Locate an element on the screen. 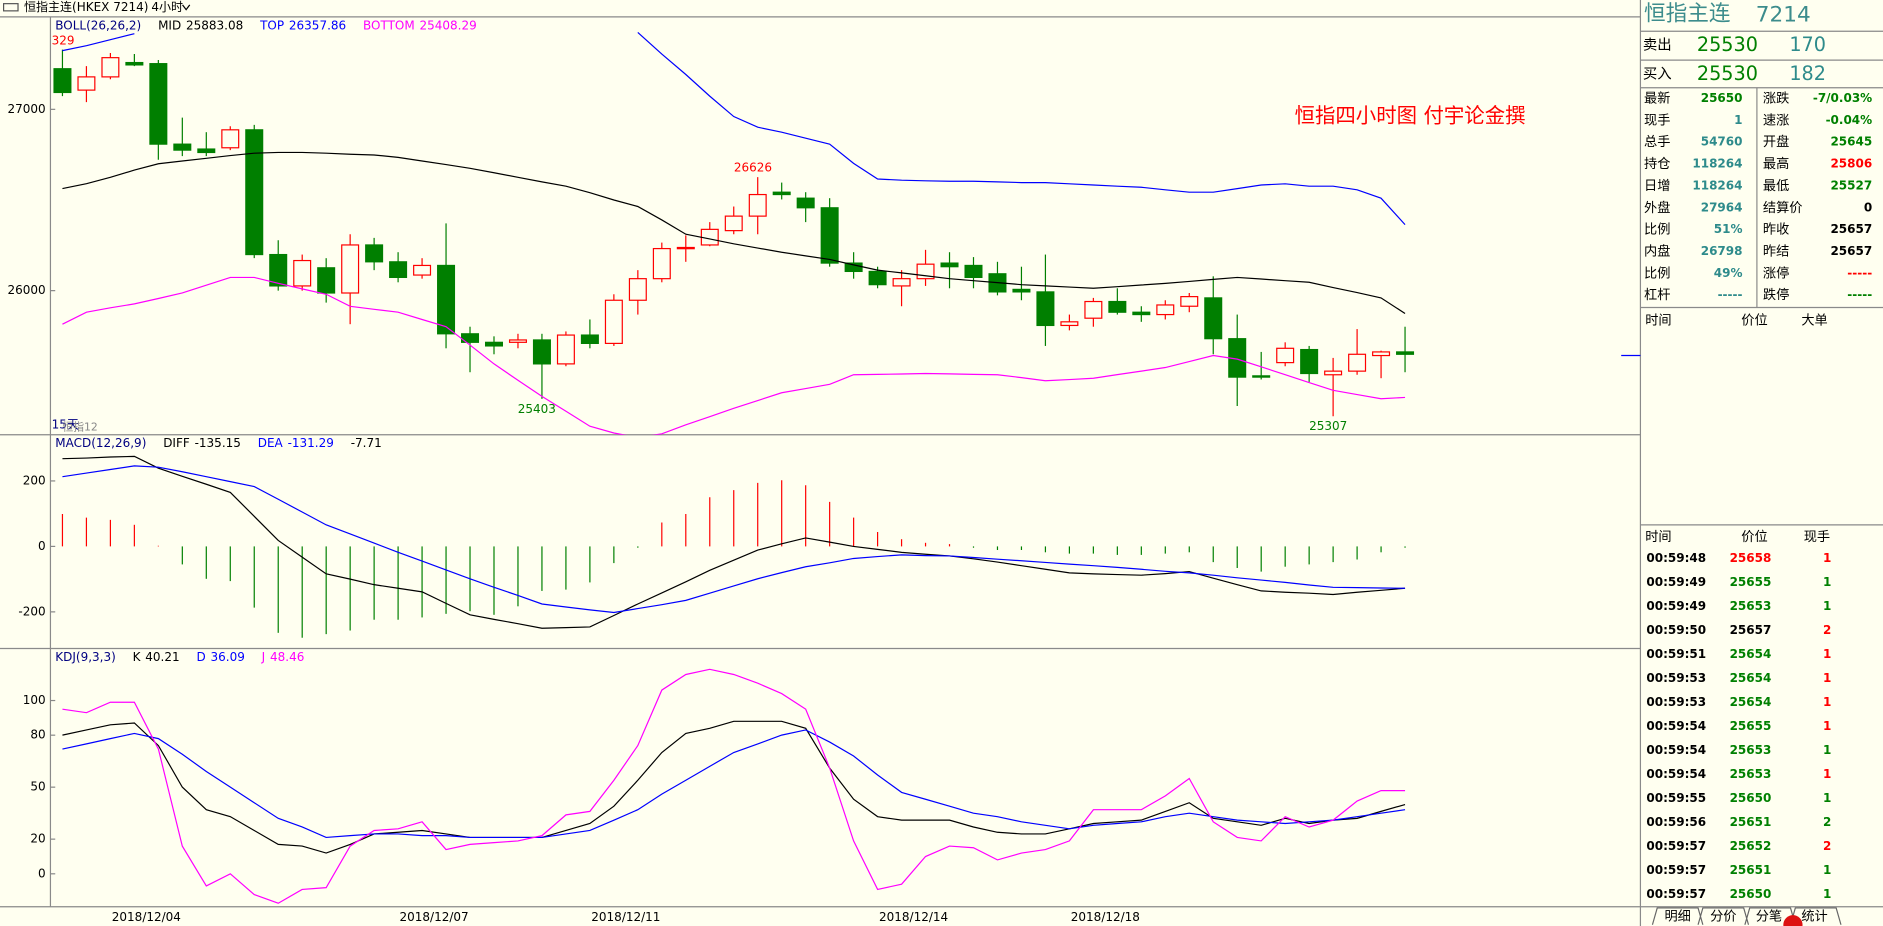 The width and height of the screenshot is (1883, 926). legend-value: 40.21 is located at coordinates (162, 656).